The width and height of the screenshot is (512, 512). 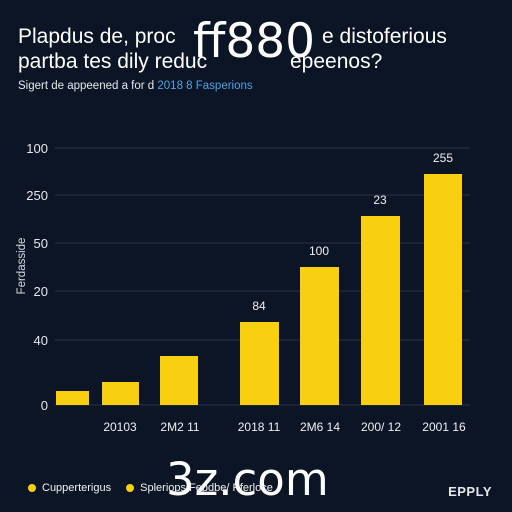 What do you see at coordinates (384, 36) in the screenshot?
I see `title-right-1: e distoferious` at bounding box center [384, 36].